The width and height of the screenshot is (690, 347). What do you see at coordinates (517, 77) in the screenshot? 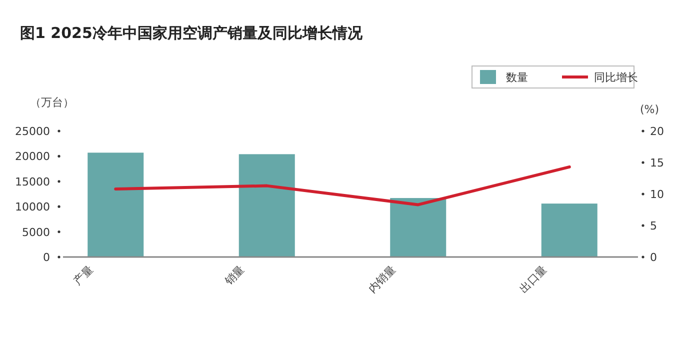
I see `legend-label: 数量` at bounding box center [517, 77].